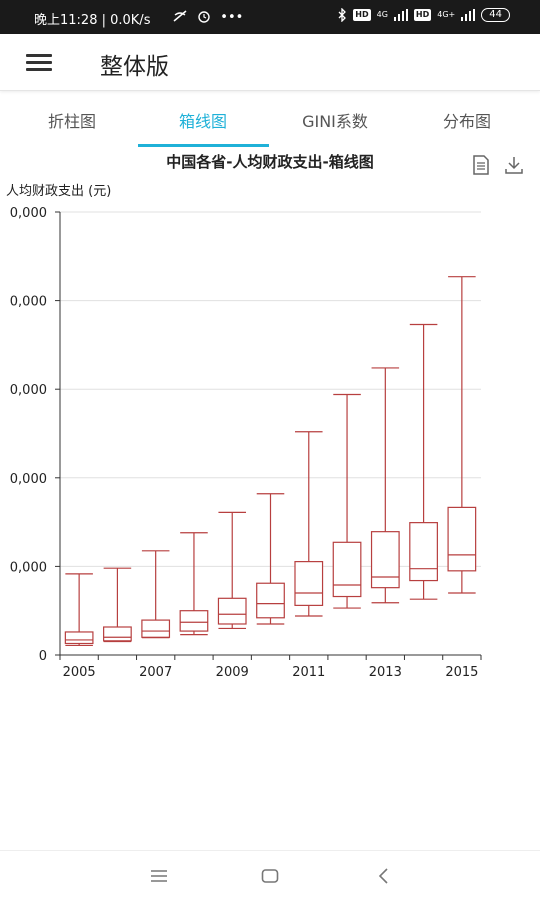 The image size is (540, 901). What do you see at coordinates (423, 461) in the screenshot?
I see `box-2014` at bounding box center [423, 461].